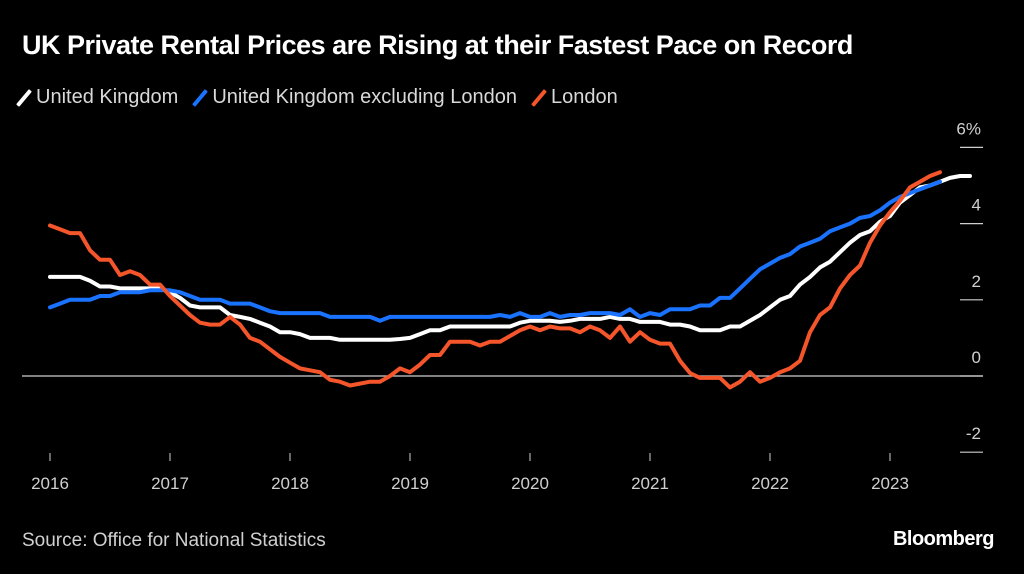 Image resolution: width=1024 pixels, height=574 pixels. What do you see at coordinates (973, 433) in the screenshot?
I see `y-tick-label: -2` at bounding box center [973, 433].